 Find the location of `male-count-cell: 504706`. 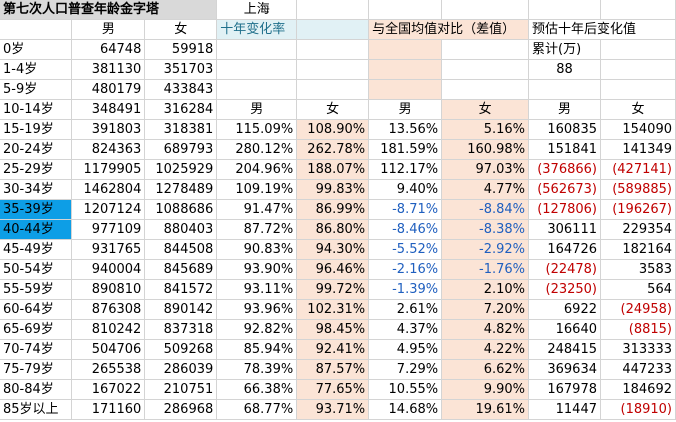

male-count-cell: 504706 is located at coordinates (108, 350).